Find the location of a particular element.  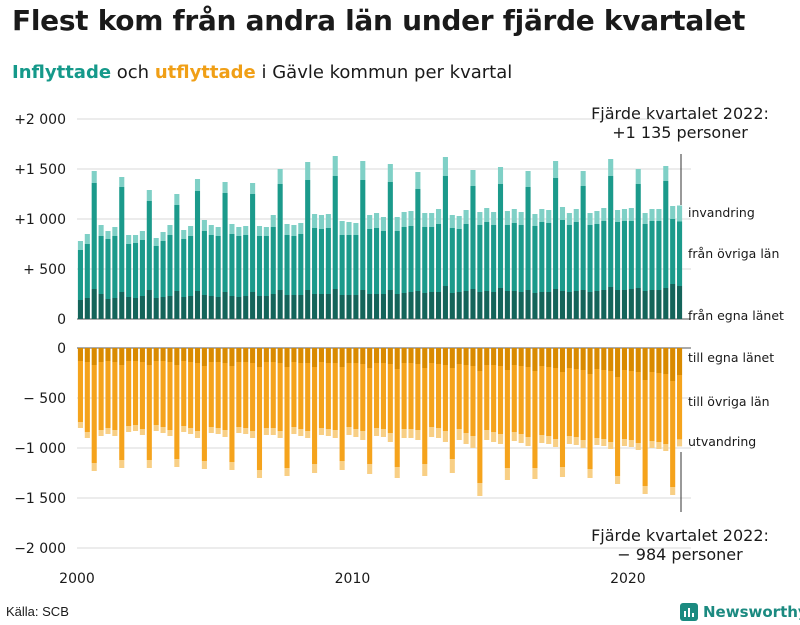

y-tick-label: −1 000 is located at coordinates (40, 449).